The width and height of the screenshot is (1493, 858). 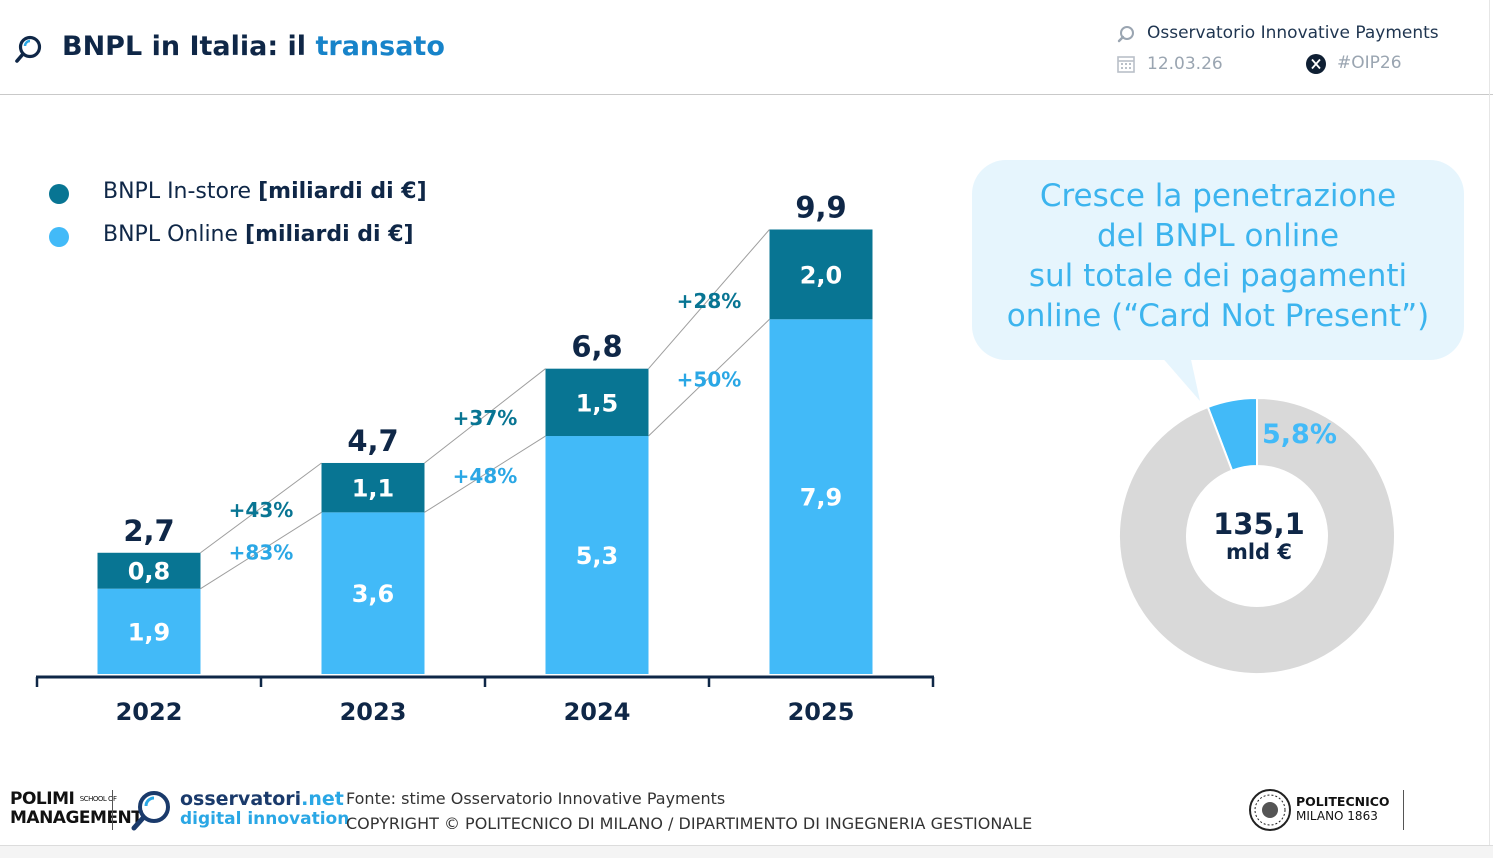 I want to click on bar-online-2025, so click(x=821, y=496).